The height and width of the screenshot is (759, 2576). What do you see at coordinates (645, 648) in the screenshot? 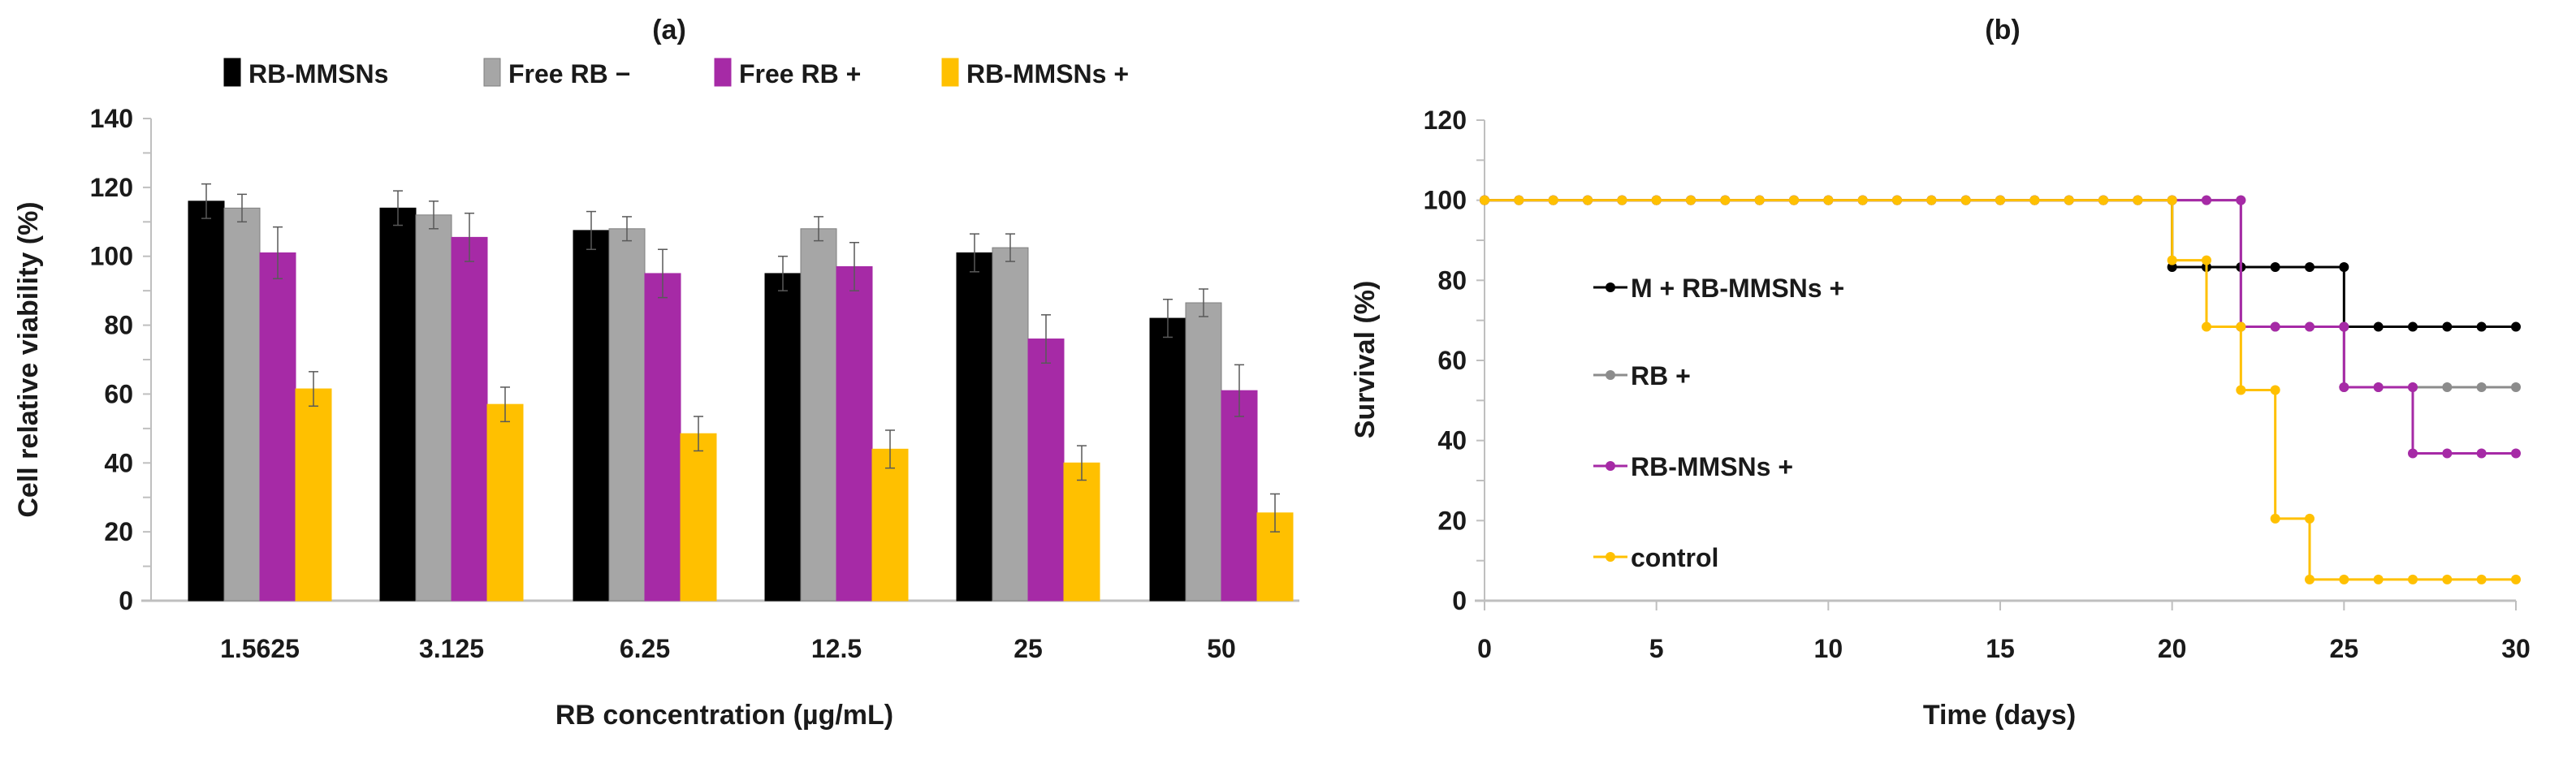
I see `x-tick-label: 6.25` at bounding box center [645, 648].